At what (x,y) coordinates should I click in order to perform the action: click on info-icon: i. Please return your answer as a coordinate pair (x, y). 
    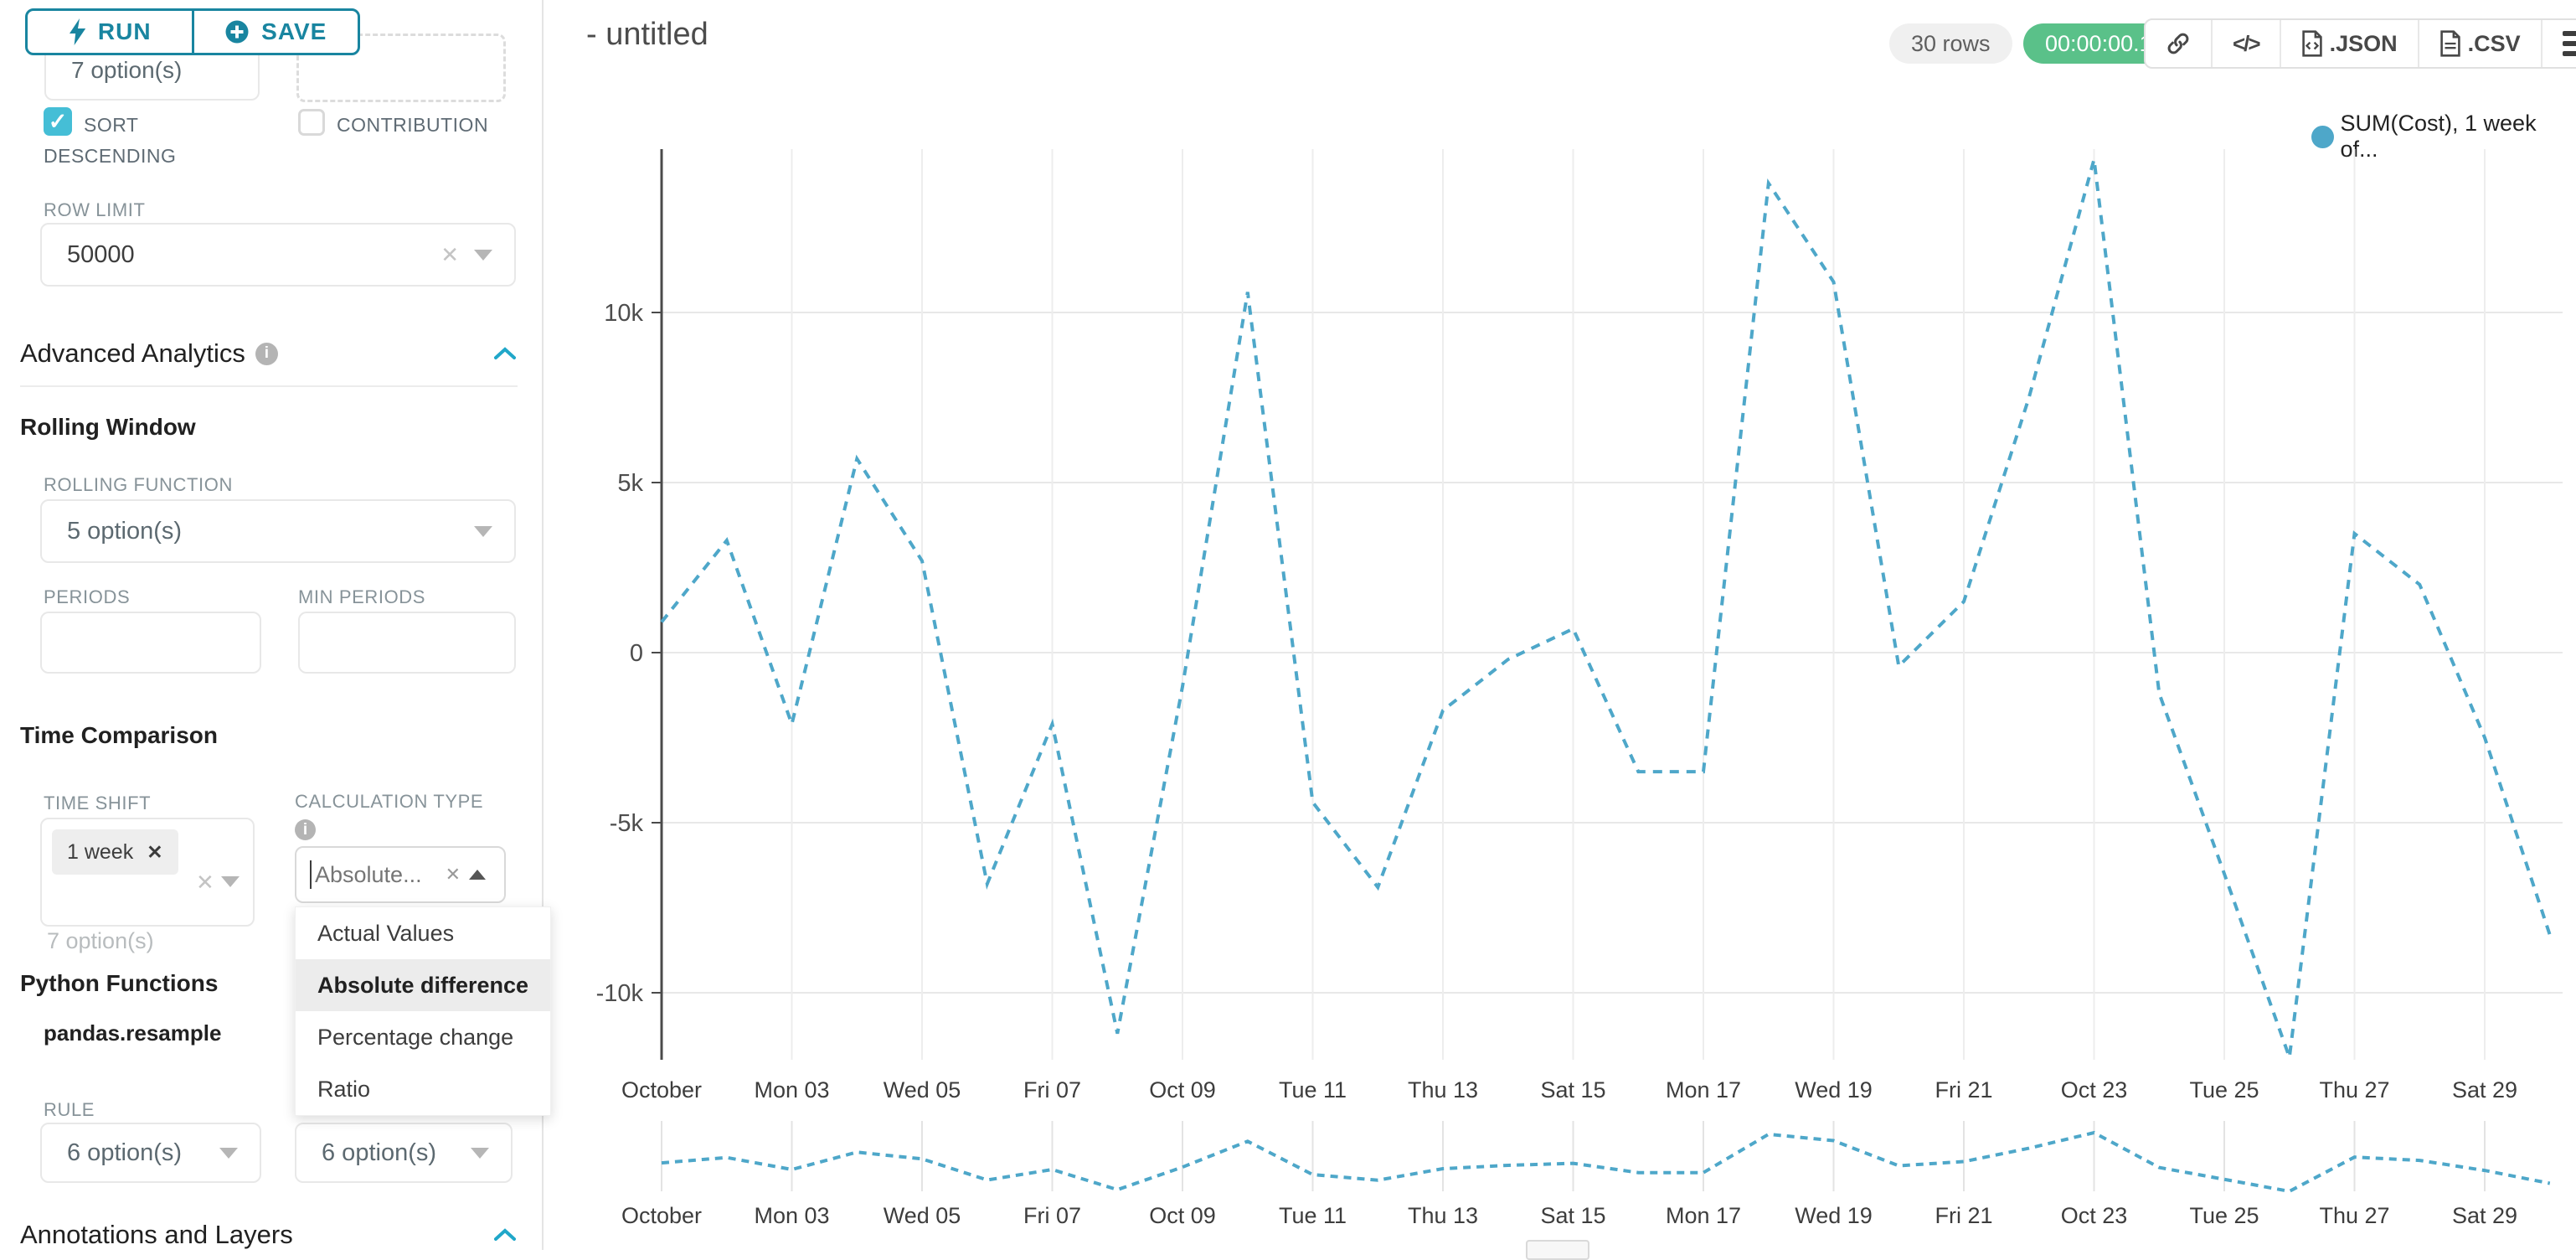
    Looking at the image, I should click on (266, 353).